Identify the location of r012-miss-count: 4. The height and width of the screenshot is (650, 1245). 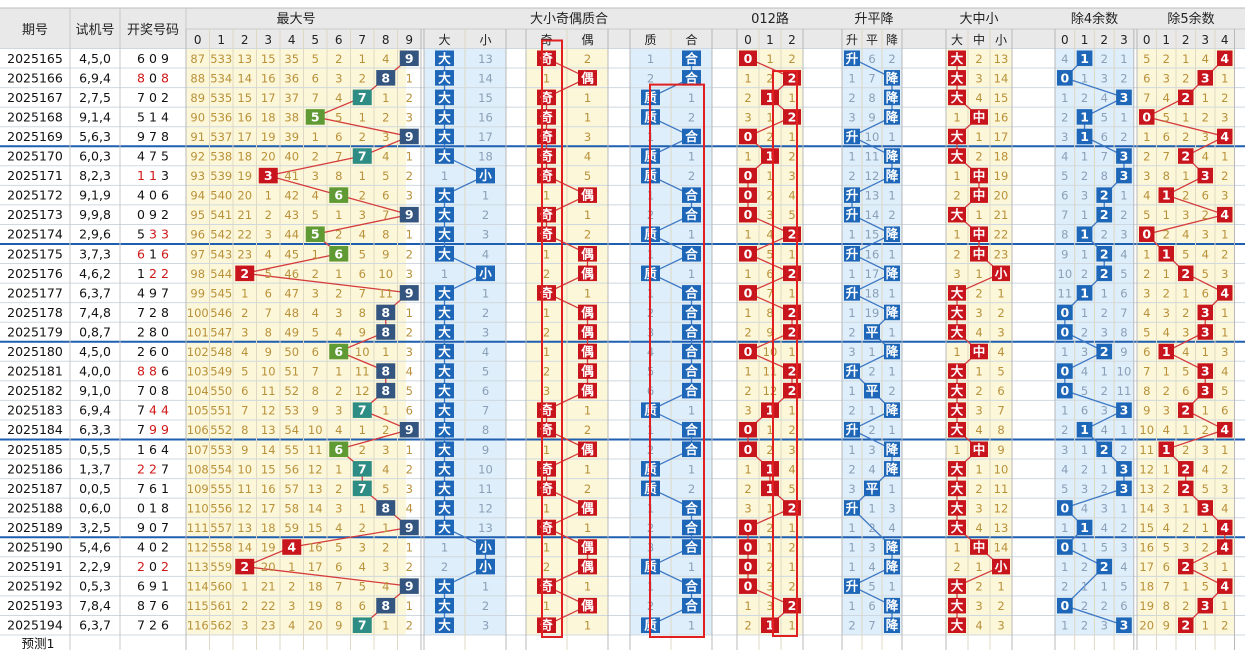
(791, 469).